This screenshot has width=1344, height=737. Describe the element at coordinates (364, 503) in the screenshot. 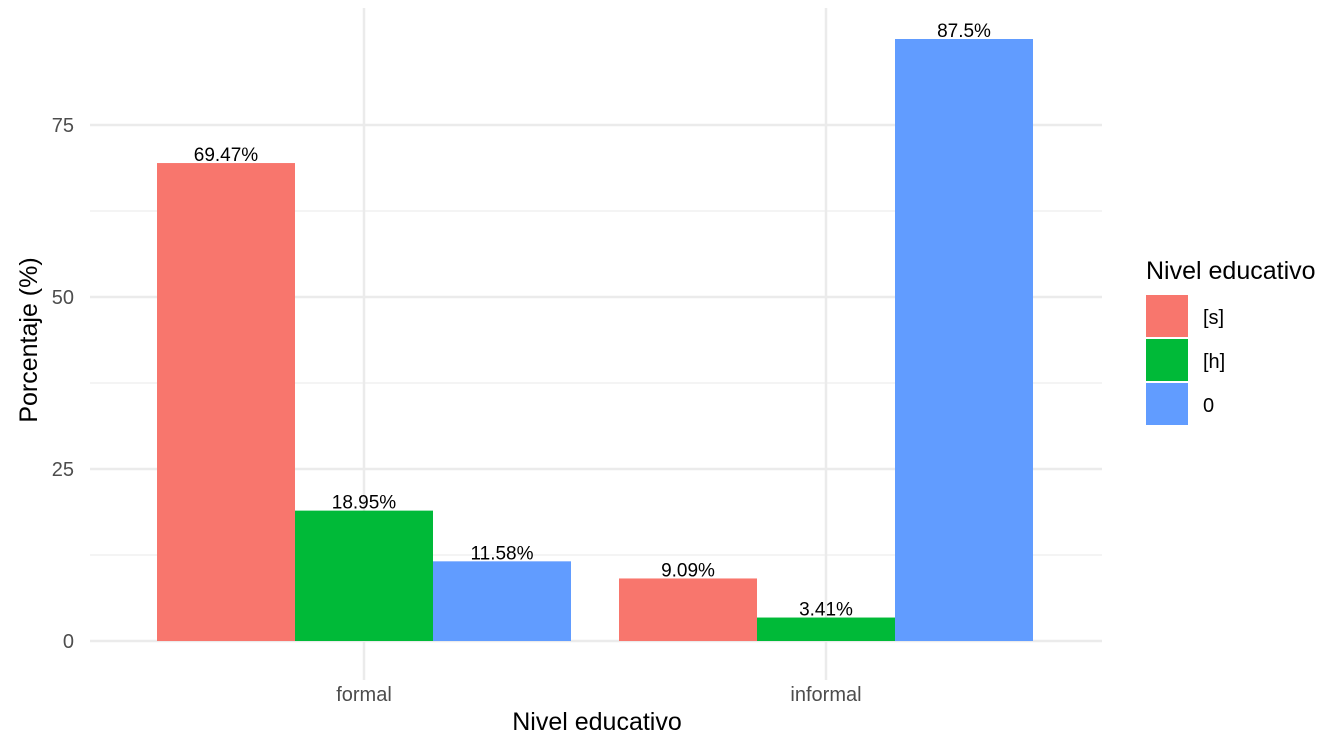

I see `data-label: 18.95%` at that location.